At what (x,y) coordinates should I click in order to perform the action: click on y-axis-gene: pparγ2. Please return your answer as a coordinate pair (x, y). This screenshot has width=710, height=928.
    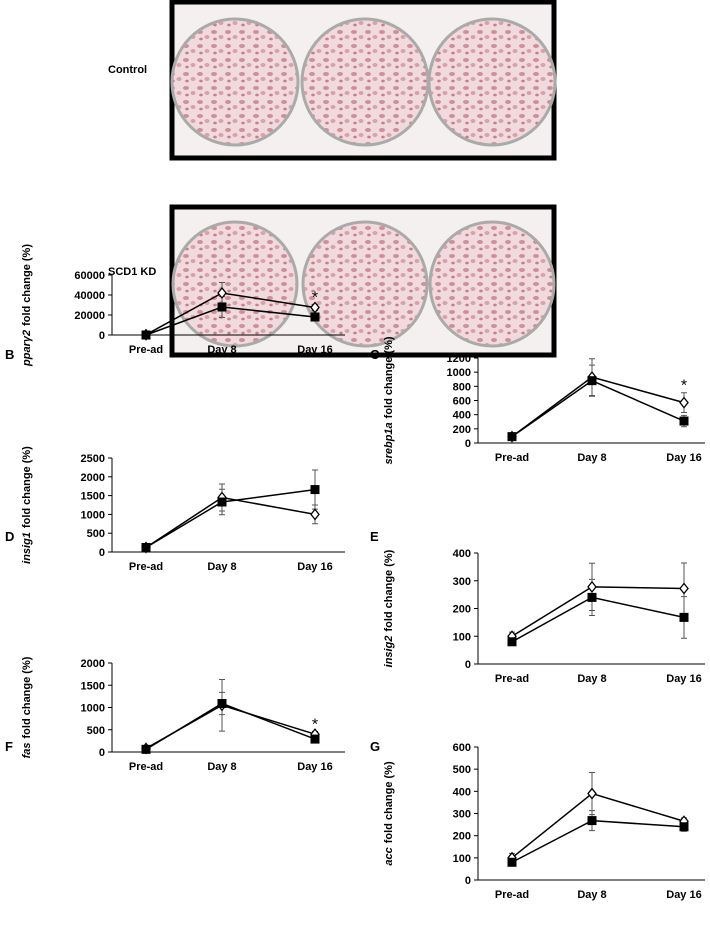
    Looking at the image, I should click on (27, 348).